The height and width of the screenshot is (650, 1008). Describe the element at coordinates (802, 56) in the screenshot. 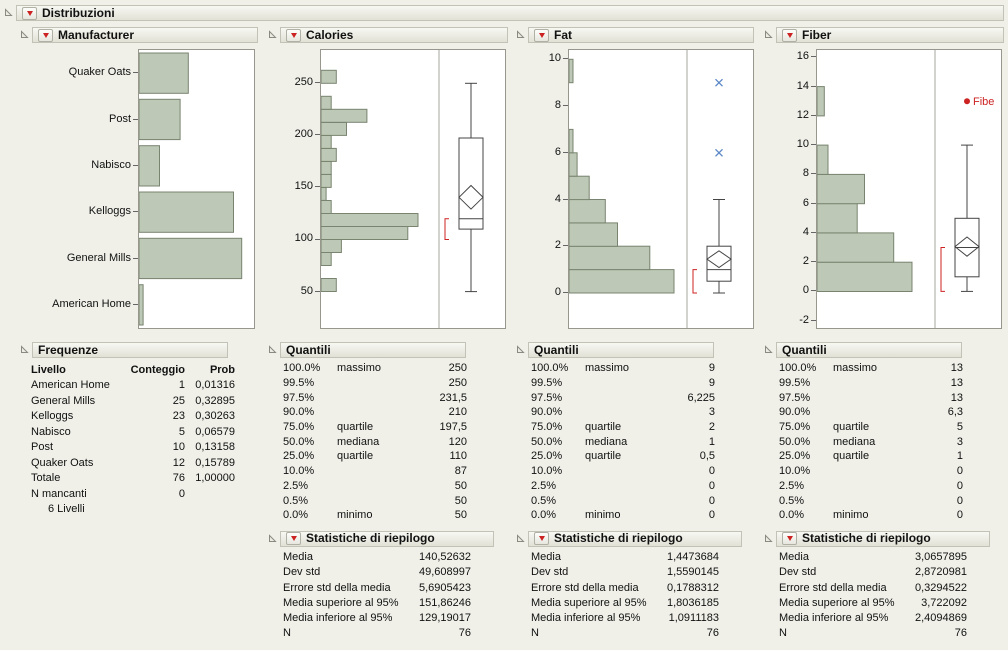

I see `axis-tick-label: 16` at that location.